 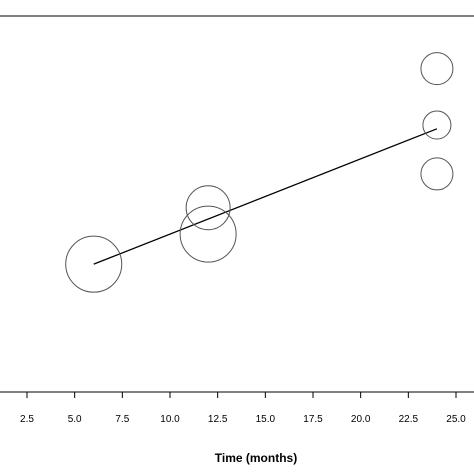 What do you see at coordinates (243, 408) in the screenshot?
I see `x-axis-ticks: 2.5 5.0 7.5 10.0 12.5 15.0 17.5 20.0 22.5 25.0` at bounding box center [243, 408].